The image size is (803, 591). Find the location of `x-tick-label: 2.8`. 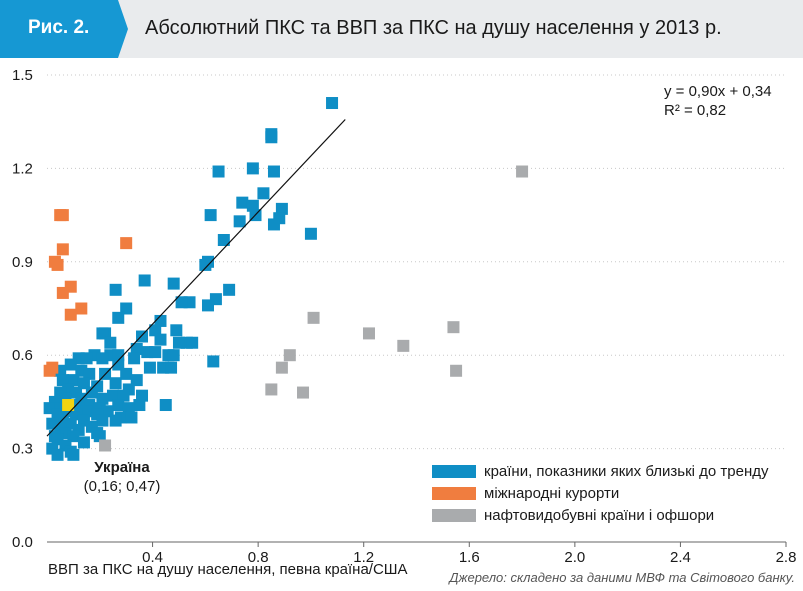

x-tick-label: 2.8 is located at coordinates (786, 557).